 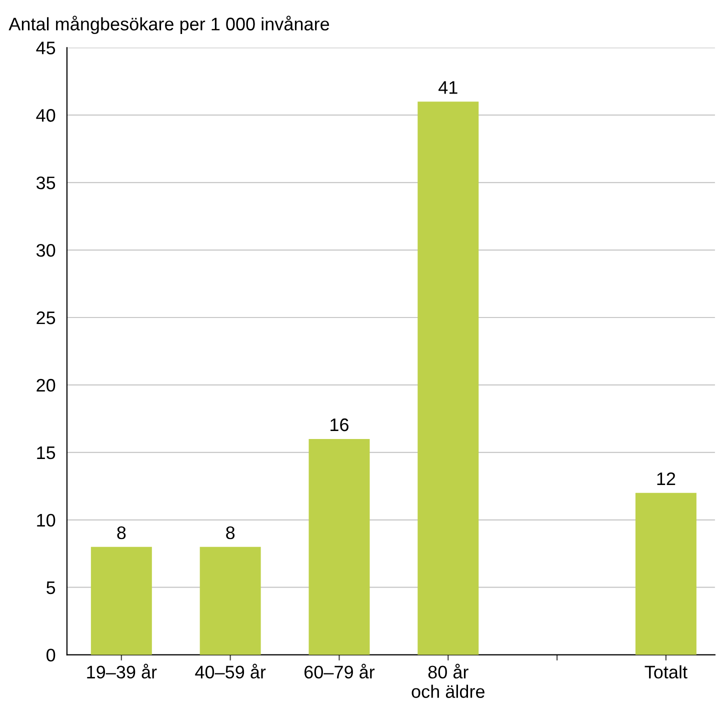 What do you see at coordinates (666, 478) in the screenshot?
I see `data-label: 12` at bounding box center [666, 478].